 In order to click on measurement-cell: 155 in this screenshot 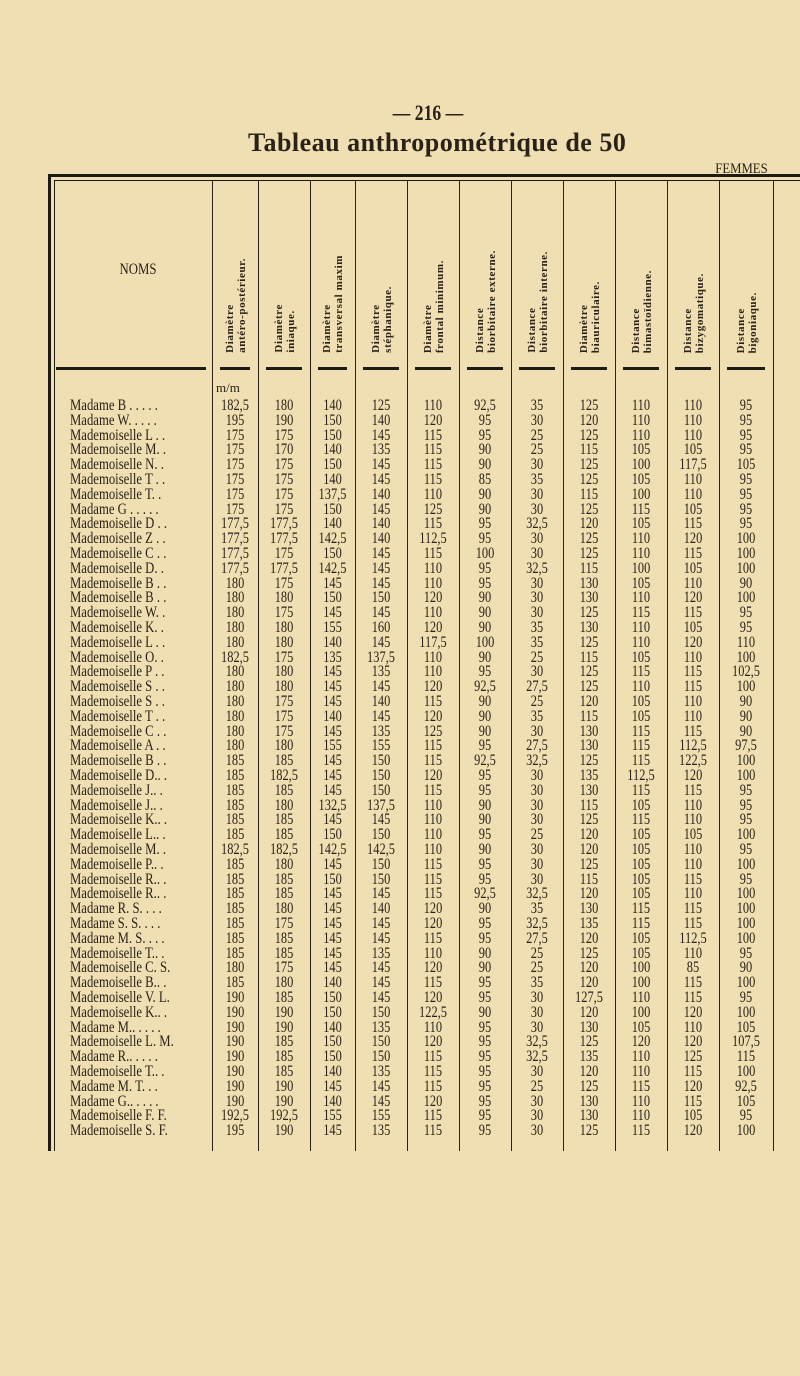, I will do `click(381, 746)`.